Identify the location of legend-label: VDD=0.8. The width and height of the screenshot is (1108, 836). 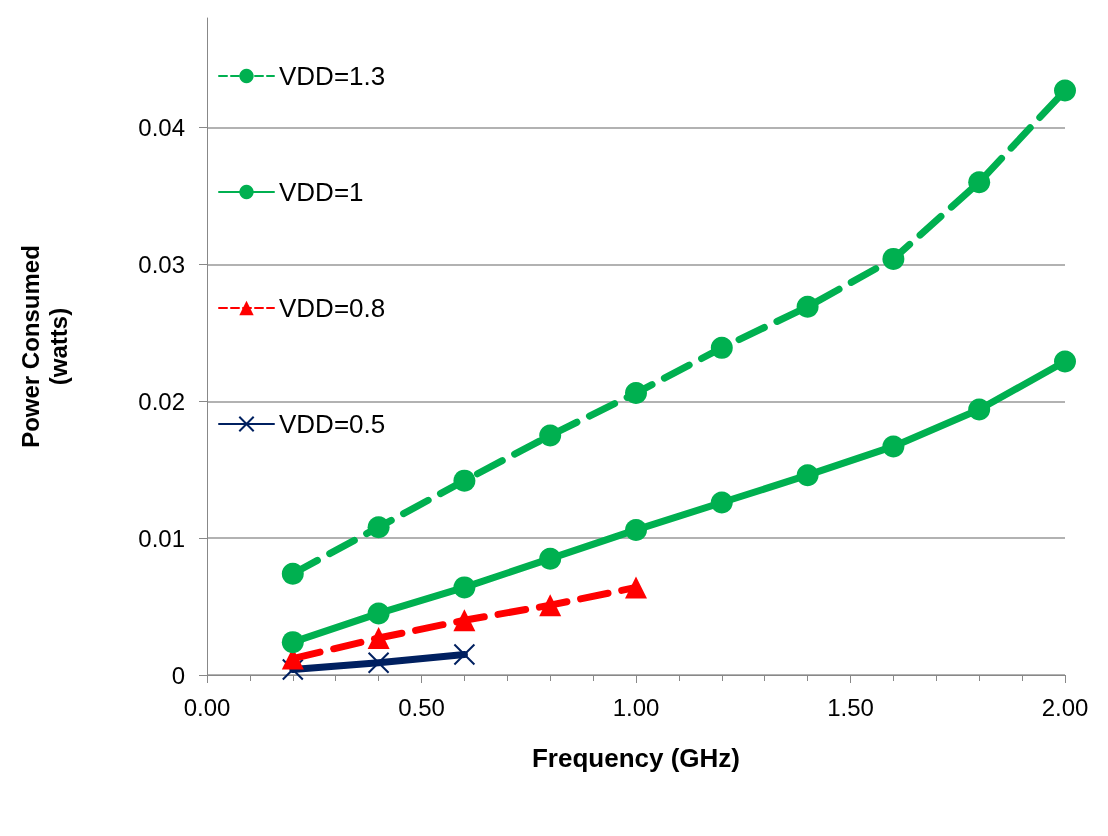
(332, 308).